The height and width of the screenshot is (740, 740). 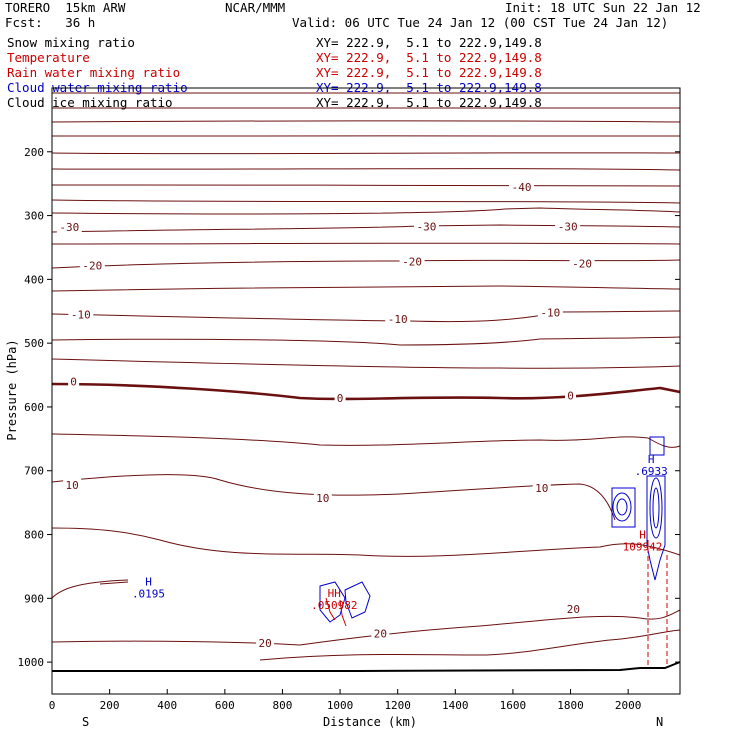 I want to click on field-range-cloud-ice: XY= 222.9, 5.1 to 222.9,149.8, so click(x=429, y=102).